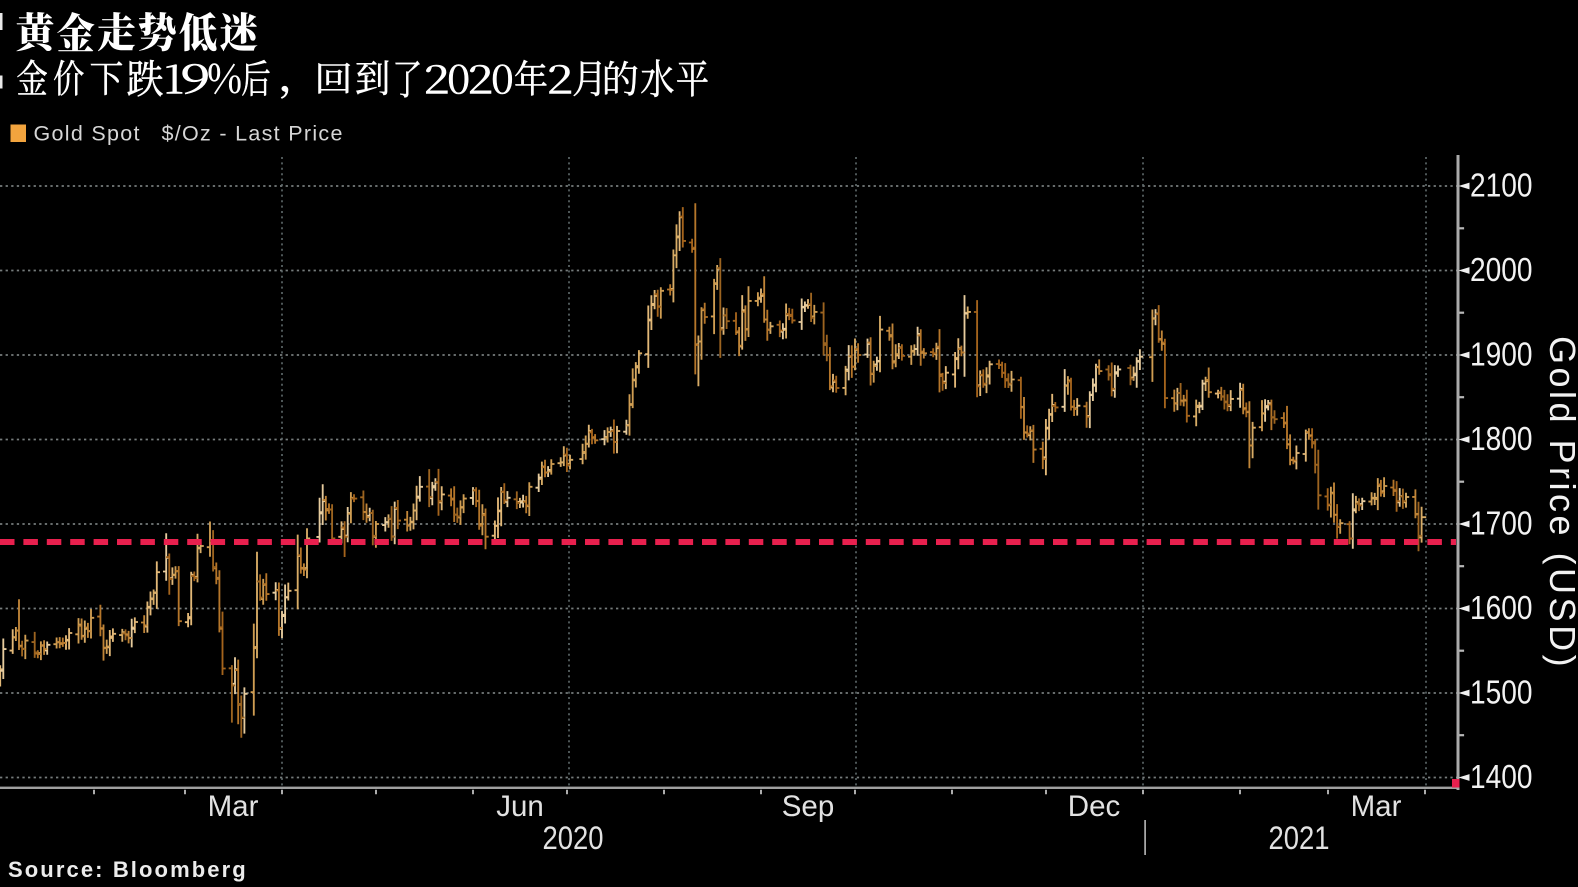 The width and height of the screenshot is (1578, 887). Describe the element at coordinates (1501, 355) in the screenshot. I see `svg-text: 1900` at that location.